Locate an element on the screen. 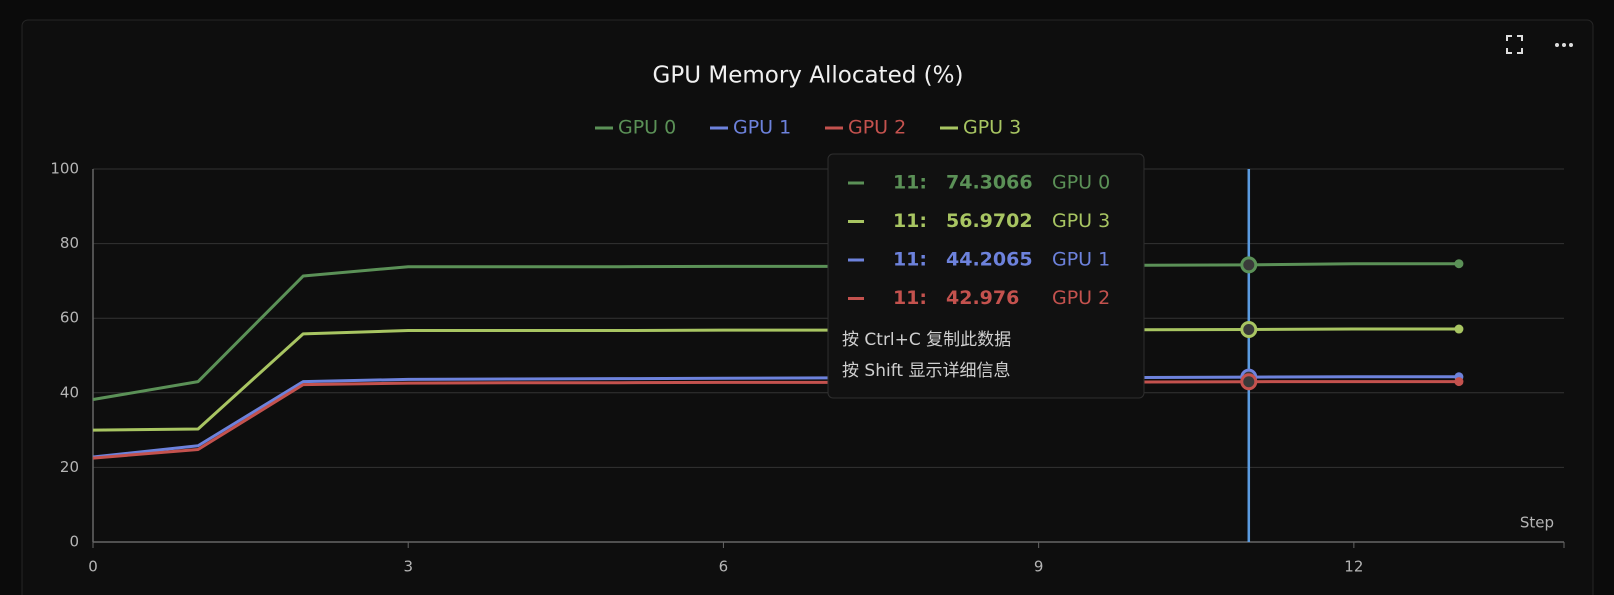  y-tick-label: 20 is located at coordinates (69, 467).